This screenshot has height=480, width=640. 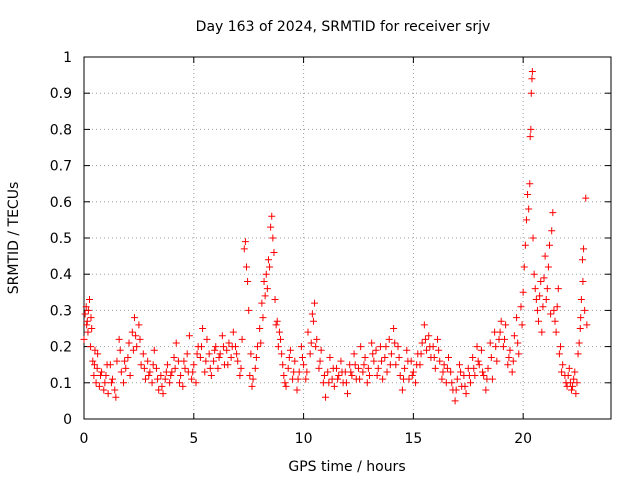 I want to click on y-tick-label: 0.4, so click(x=61, y=275).